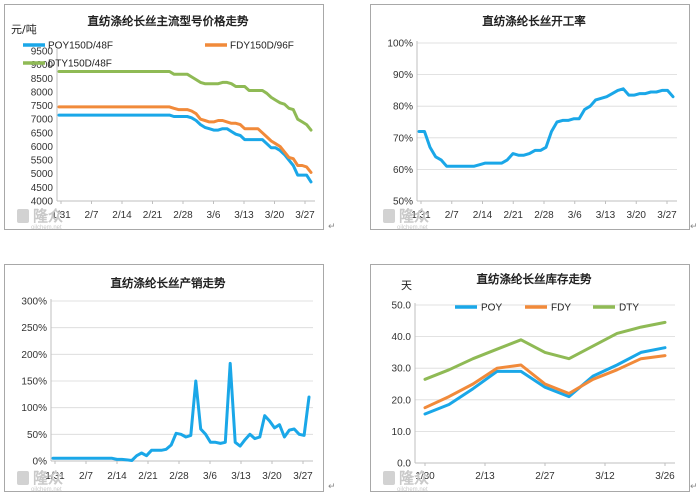  Describe the element at coordinates (546, 127) in the screenshot. I see `series-line-utilization` at that location.